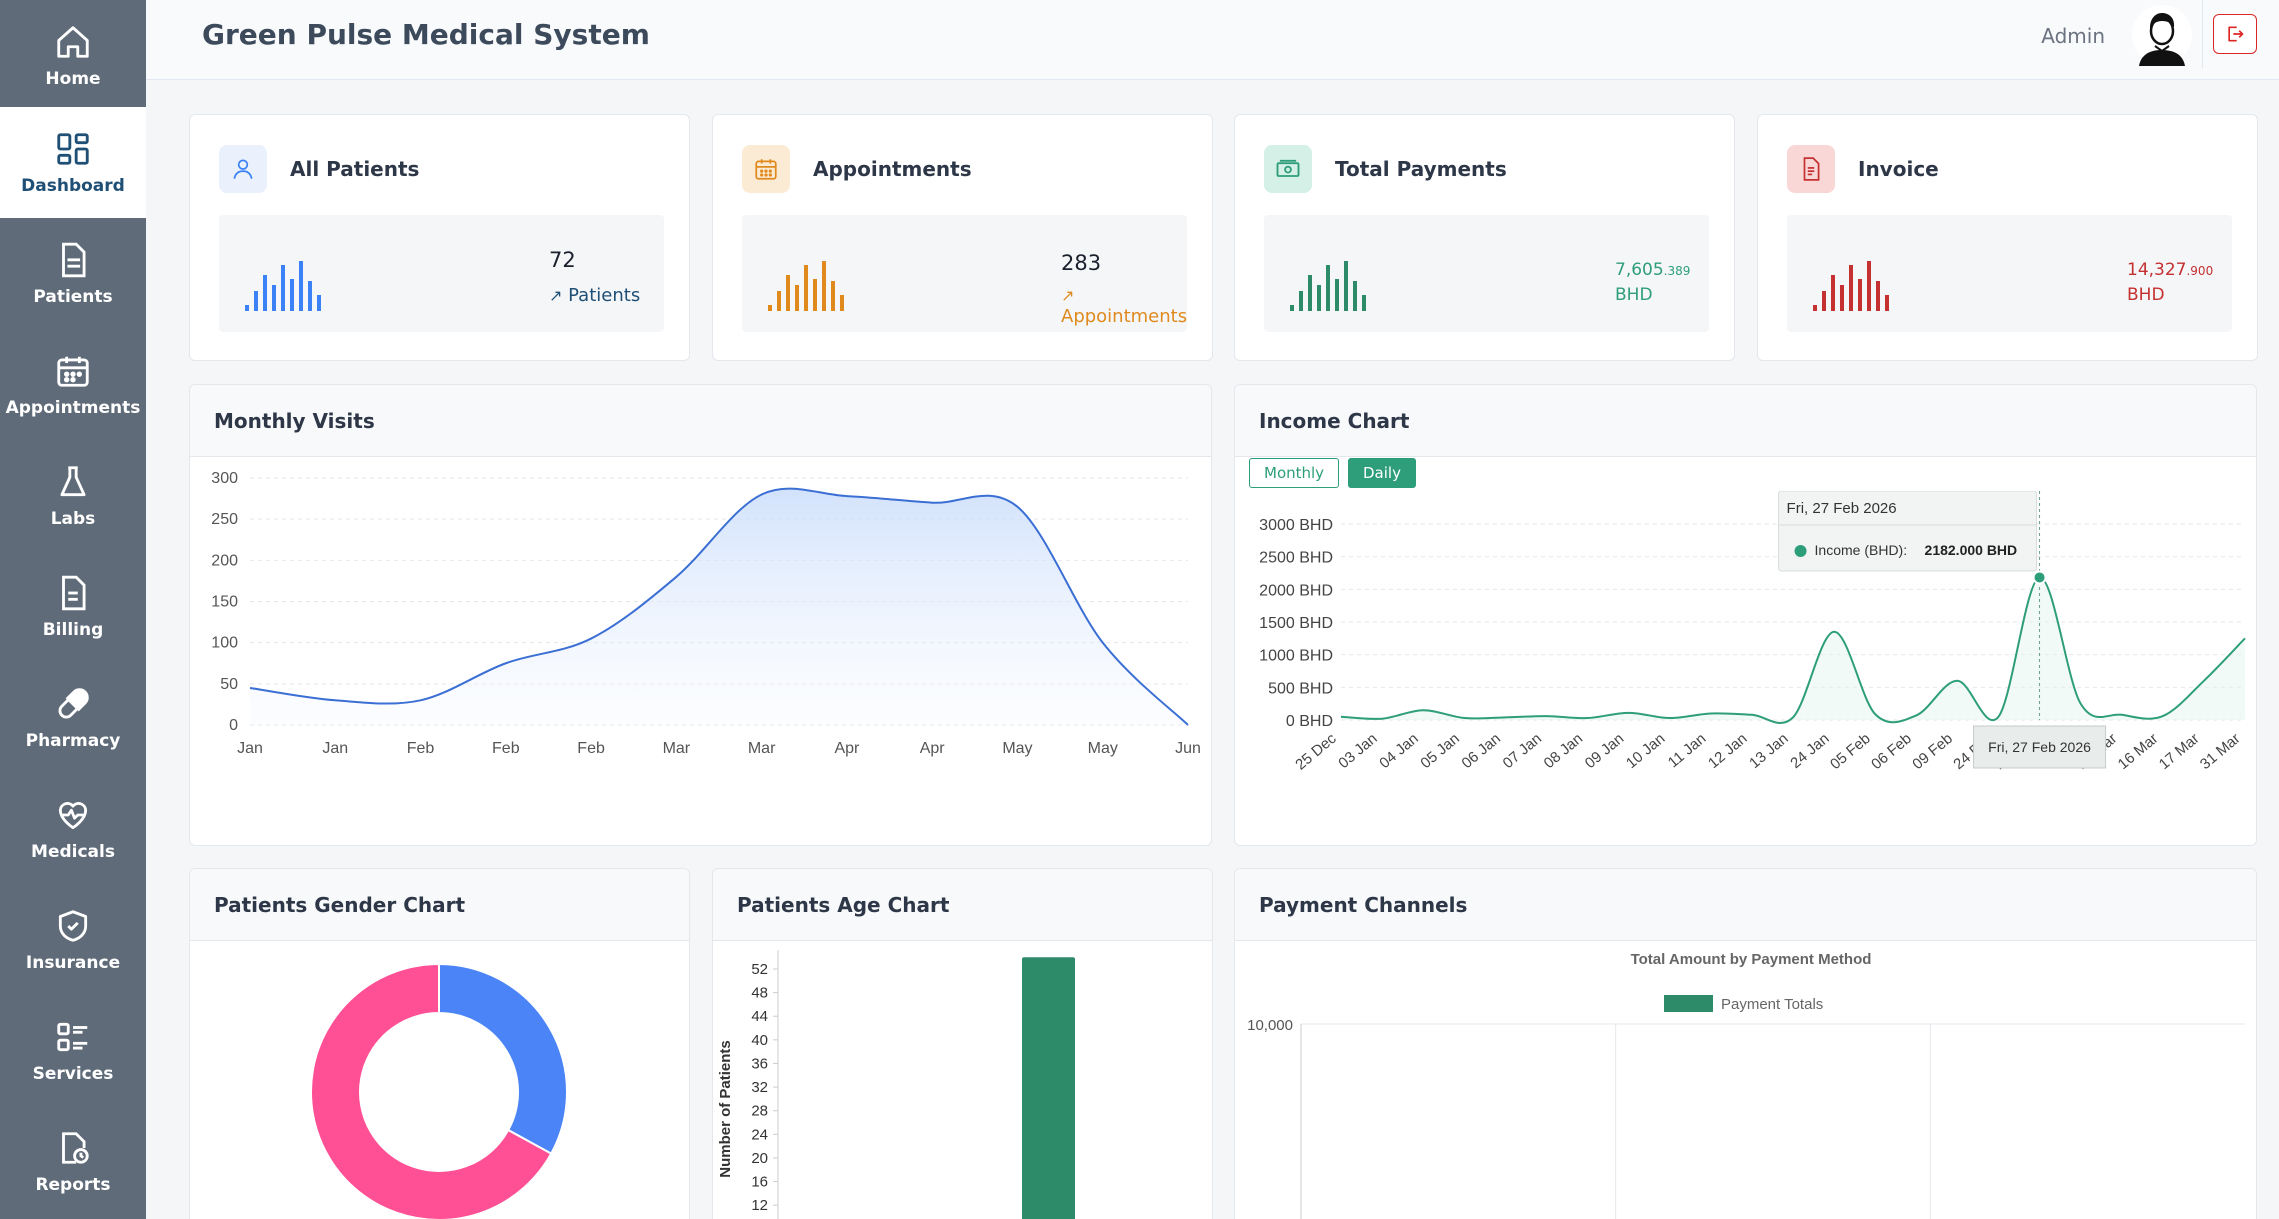 This screenshot has width=2279, height=1219. Describe the element at coordinates (73, 148) in the screenshot. I see `dashboard-icon` at that location.